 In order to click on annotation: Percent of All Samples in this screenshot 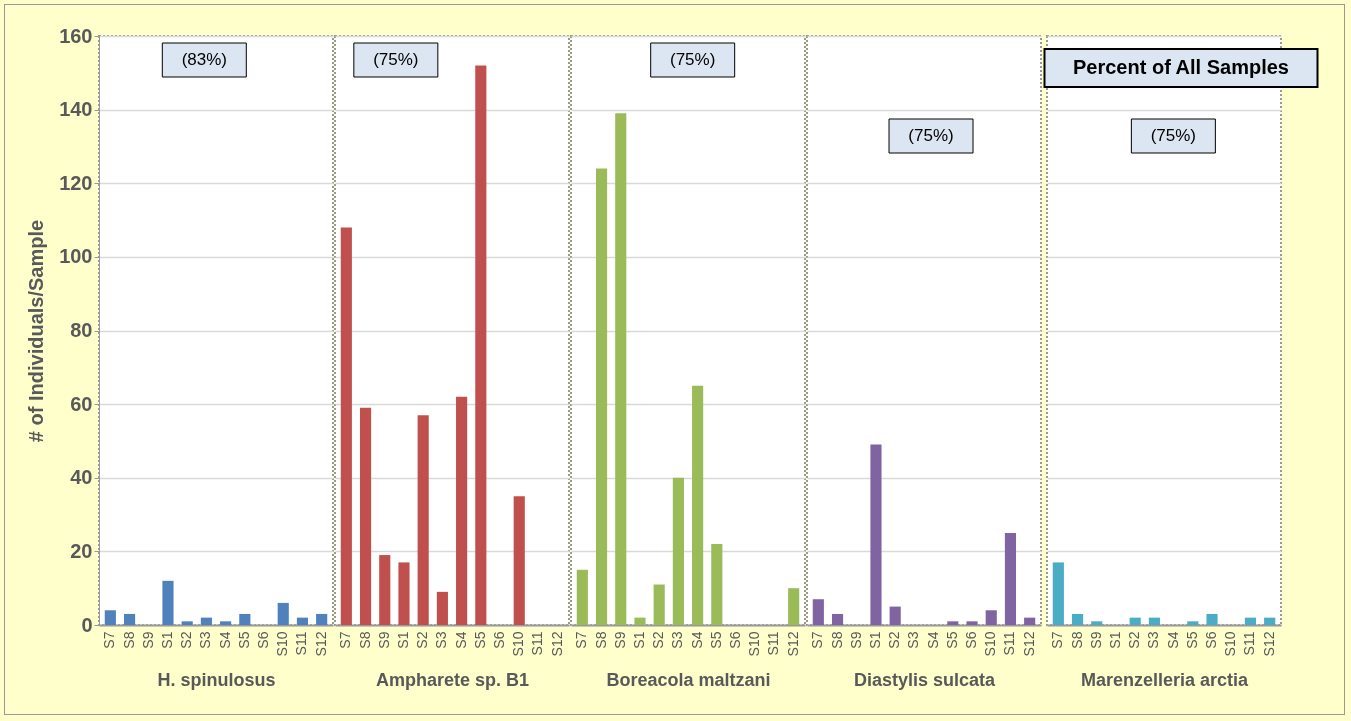, I will do `click(1181, 67)`.